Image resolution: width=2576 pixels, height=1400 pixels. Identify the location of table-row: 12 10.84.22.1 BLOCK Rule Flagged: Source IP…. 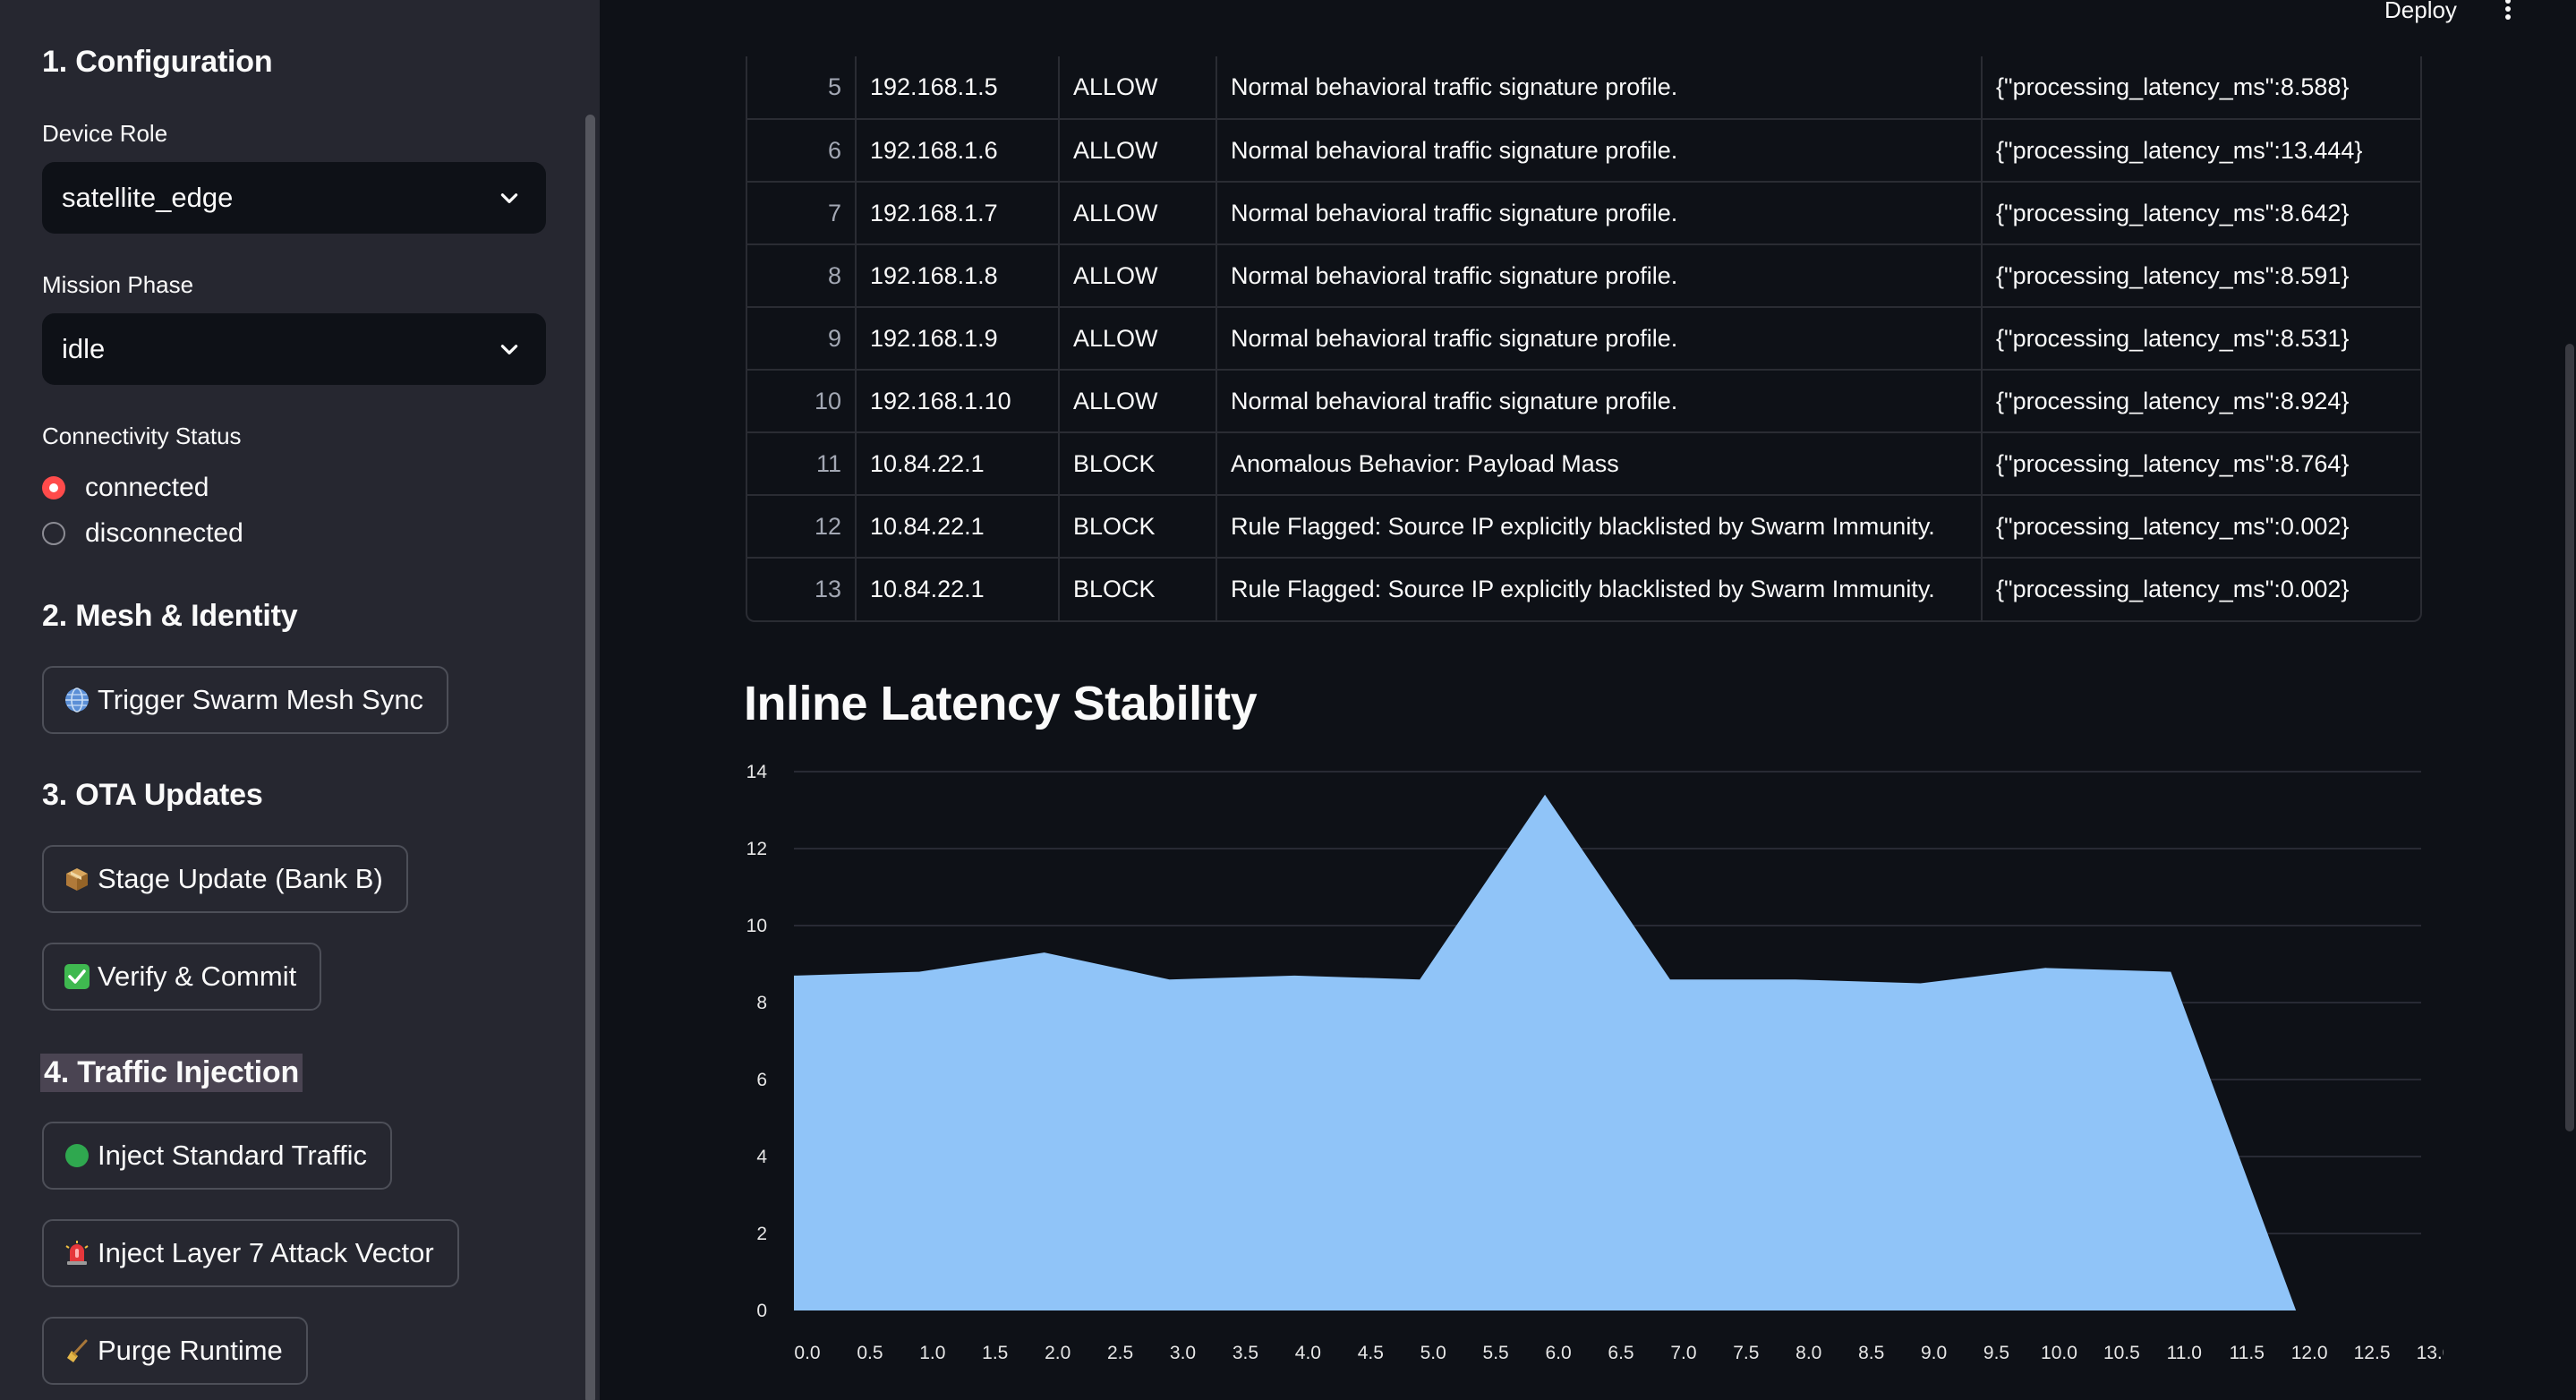
(1583, 527).